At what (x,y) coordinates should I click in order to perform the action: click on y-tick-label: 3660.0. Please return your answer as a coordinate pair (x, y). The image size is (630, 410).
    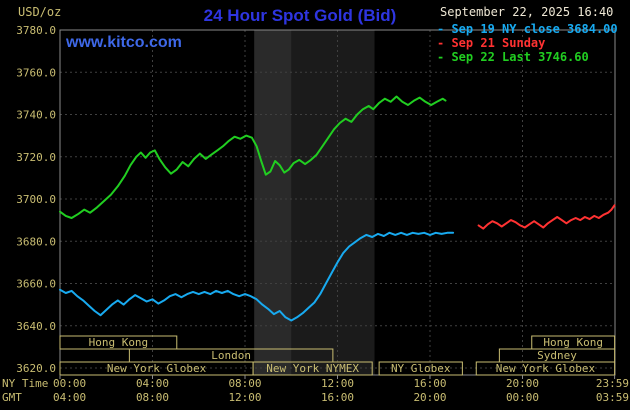
    Looking at the image, I should click on (36, 284).